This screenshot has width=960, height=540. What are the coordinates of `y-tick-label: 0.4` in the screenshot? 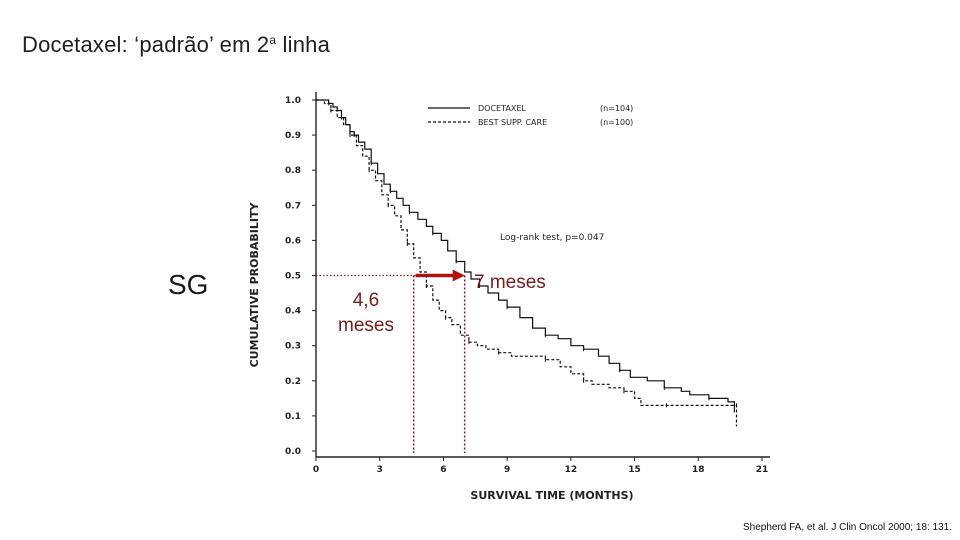 It's located at (293, 312).